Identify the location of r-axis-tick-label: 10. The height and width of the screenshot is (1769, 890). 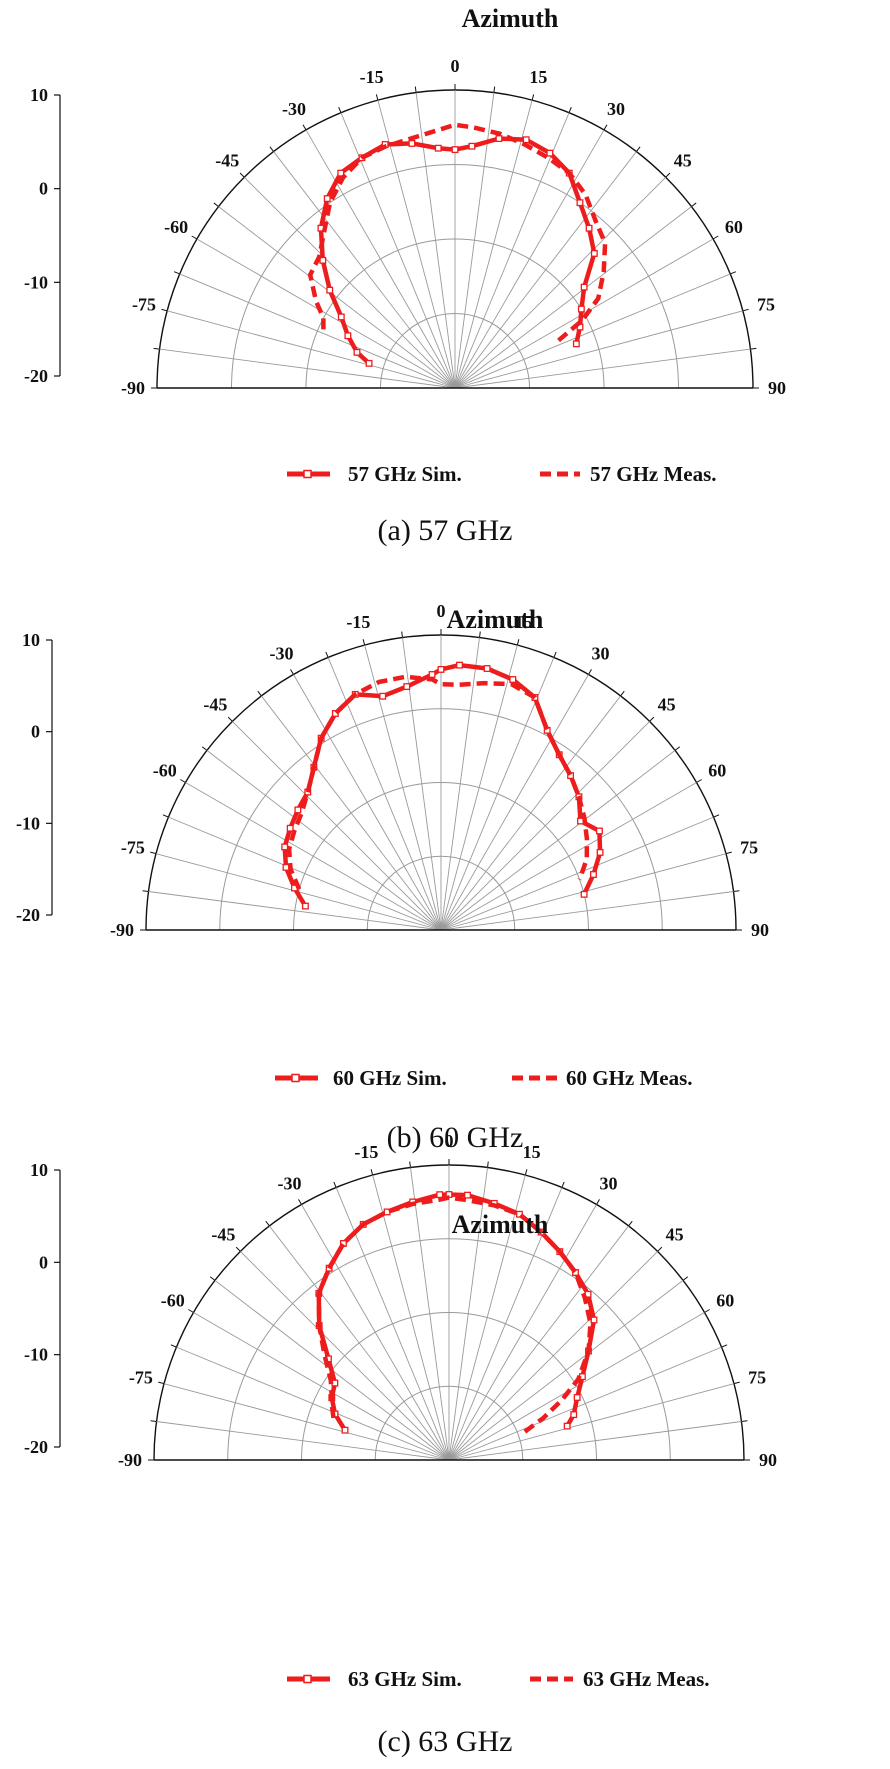
(39, 1170).